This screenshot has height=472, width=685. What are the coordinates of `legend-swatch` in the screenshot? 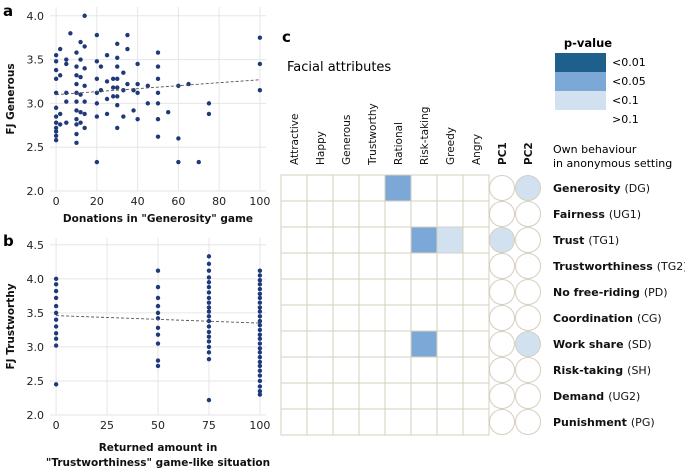 It's located at (580, 81).